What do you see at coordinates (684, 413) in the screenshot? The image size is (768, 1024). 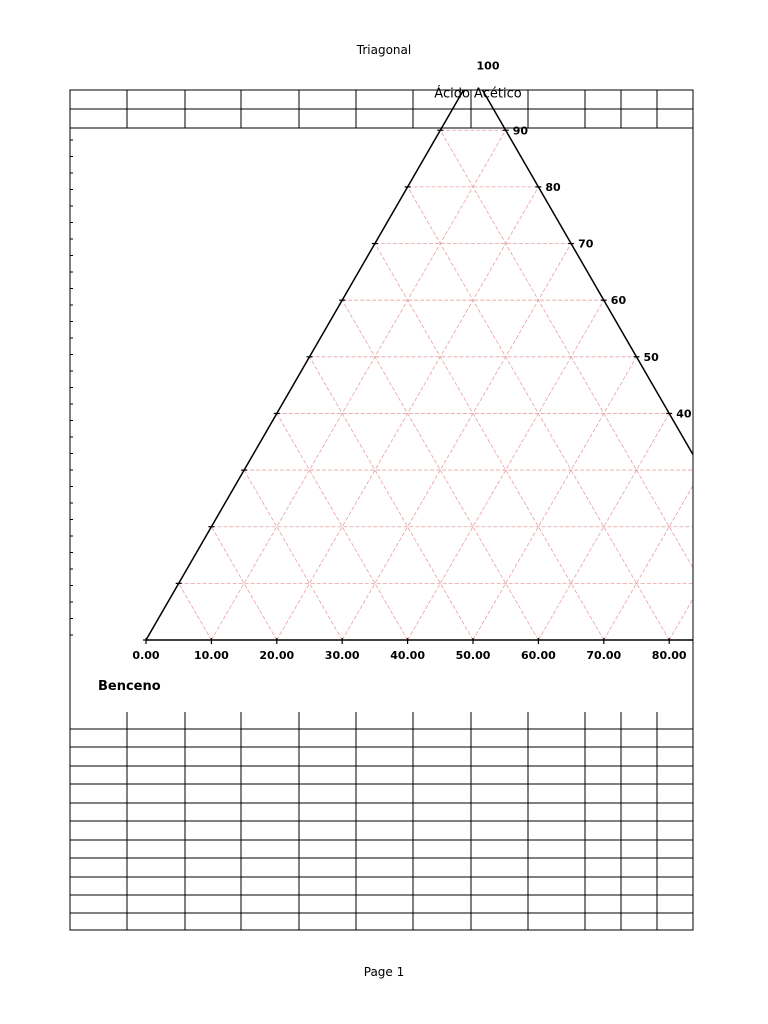 I see `right-tick-label: 40` at bounding box center [684, 413].